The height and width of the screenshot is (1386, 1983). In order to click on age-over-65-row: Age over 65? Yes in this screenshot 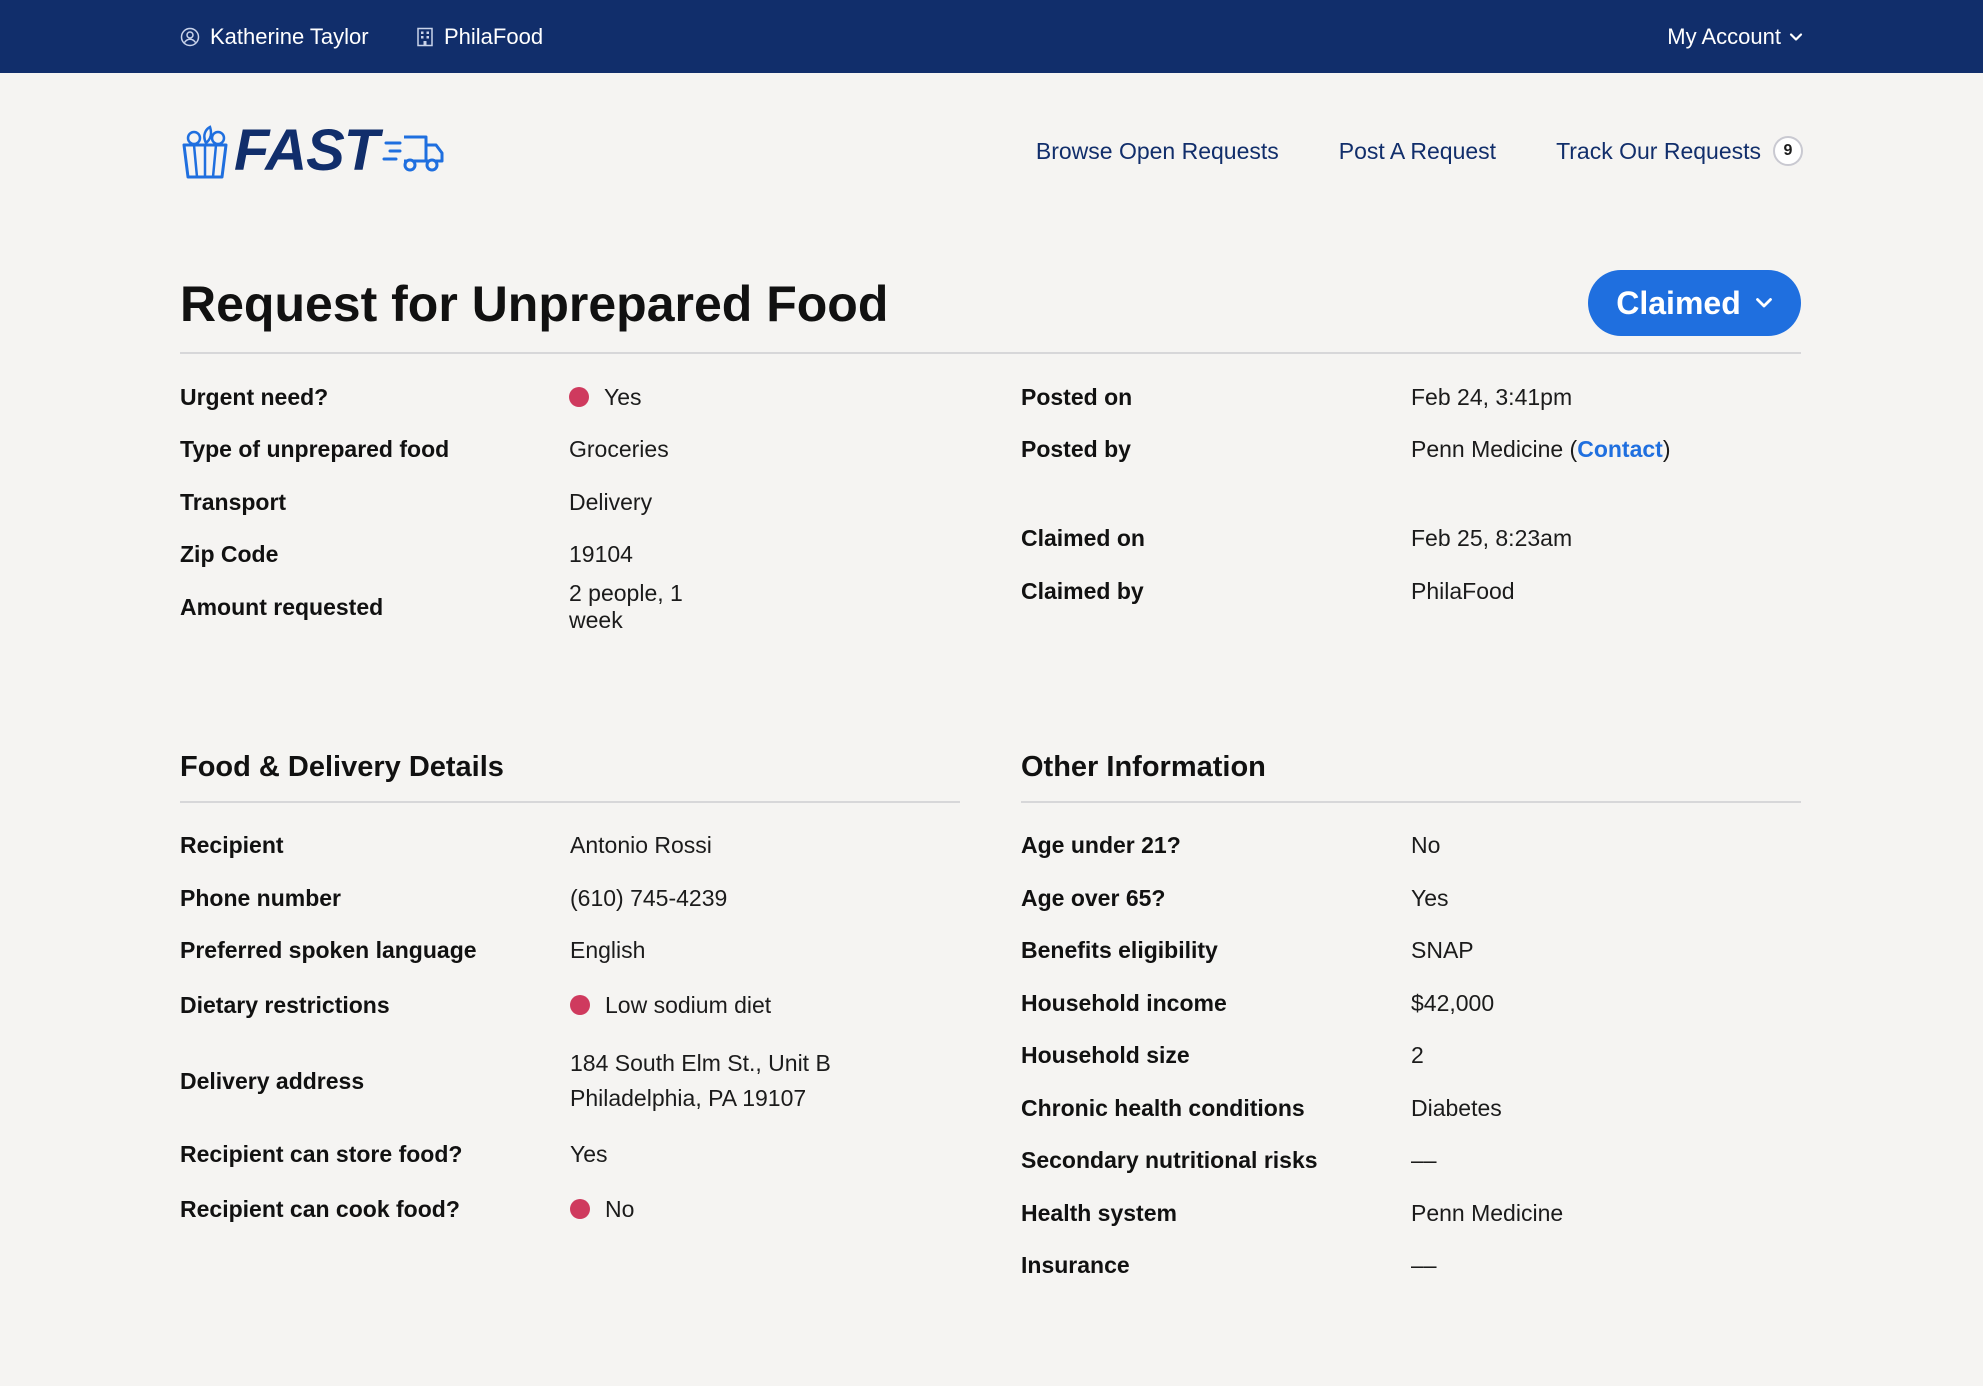, I will do `click(1411, 898)`.